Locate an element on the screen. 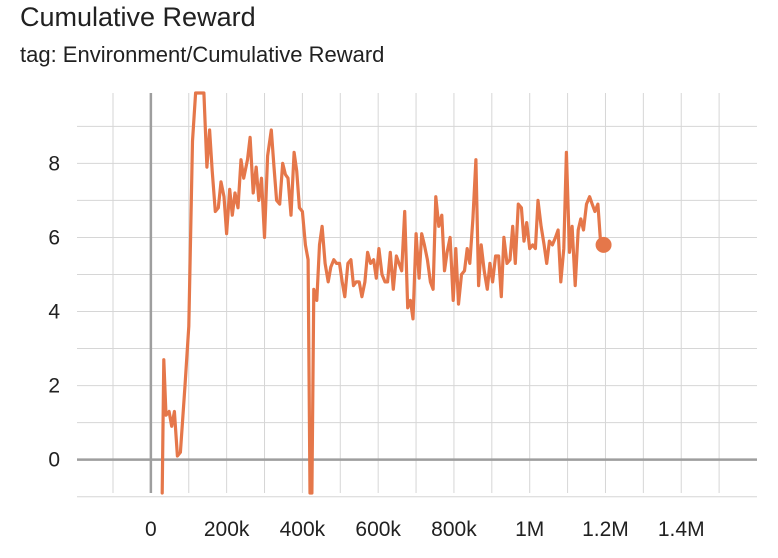 The image size is (778, 558). x-tick-label: 600k is located at coordinates (378, 529).